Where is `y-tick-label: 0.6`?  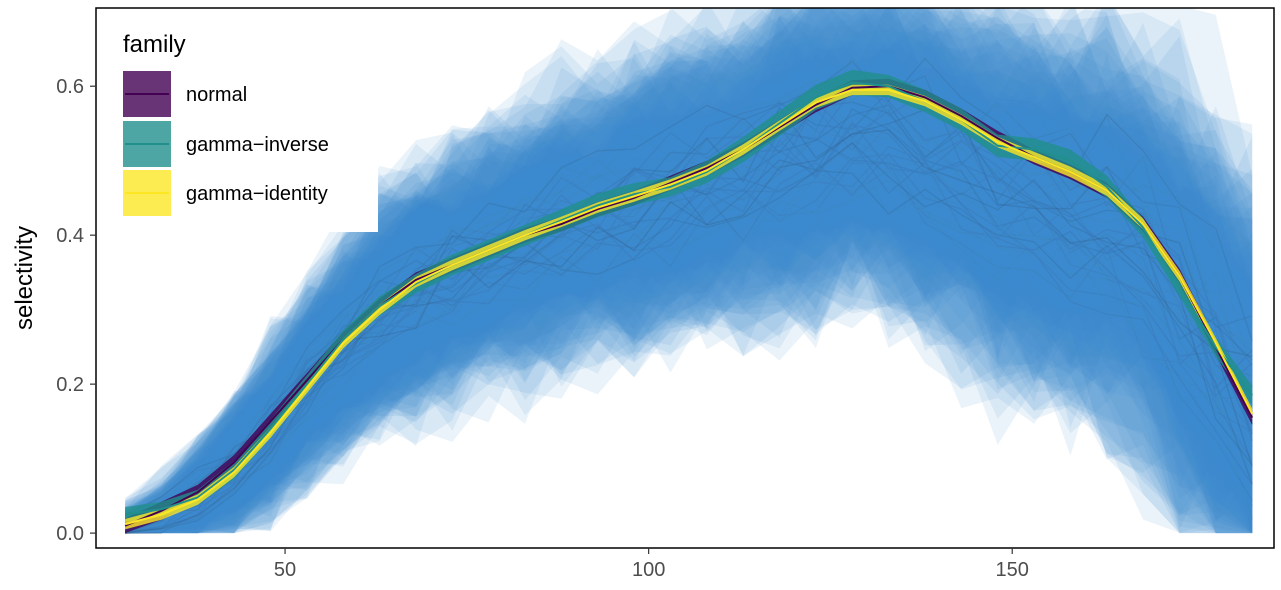 y-tick-label: 0.6 is located at coordinates (70, 87).